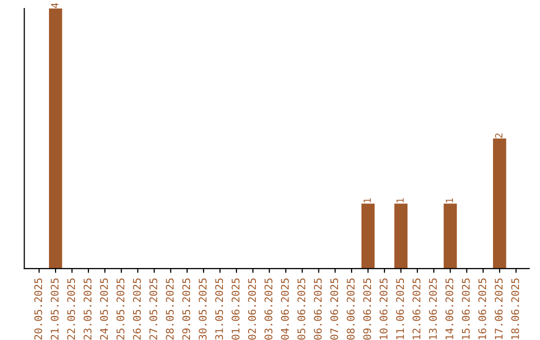  What do you see at coordinates (170, 309) in the screenshot?
I see `x-tick-label: 28.05.2025` at bounding box center [170, 309].